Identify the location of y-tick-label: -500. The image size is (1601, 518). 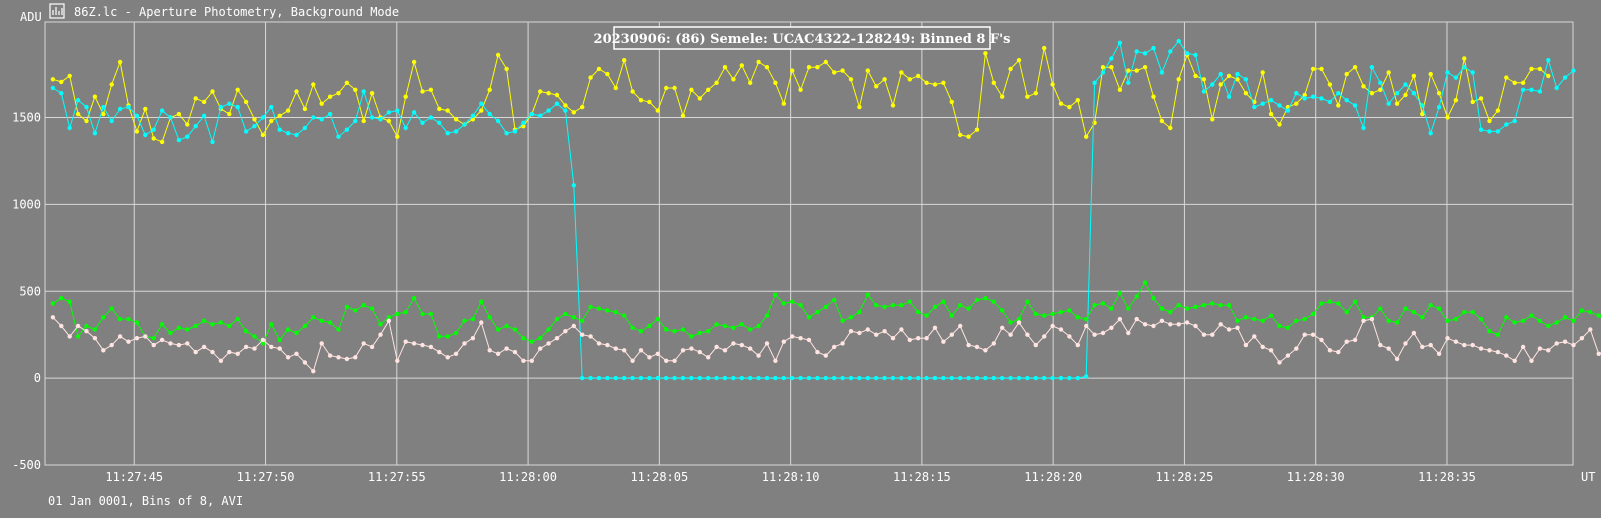
(26, 465).